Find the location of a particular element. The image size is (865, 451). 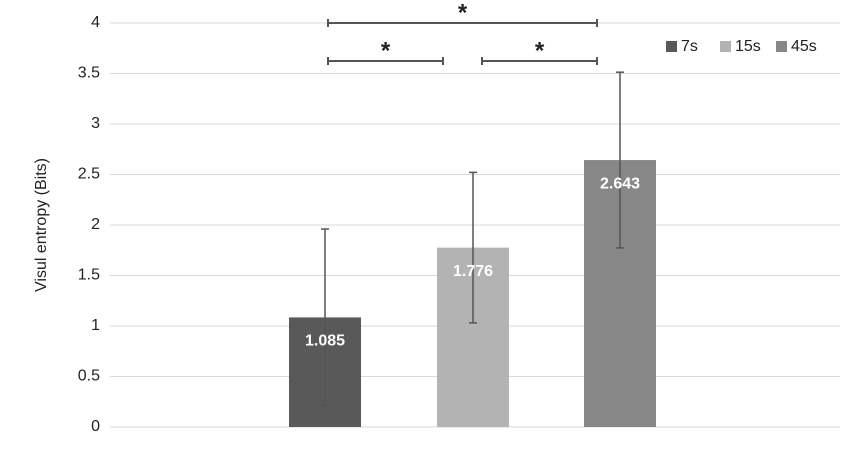

y-tick-label: 0.5 is located at coordinates (89, 376).